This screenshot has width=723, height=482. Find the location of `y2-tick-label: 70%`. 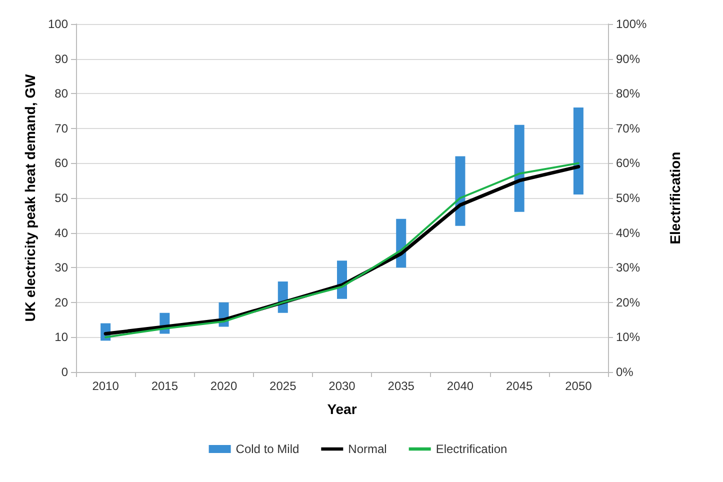

y2-tick-label: 70% is located at coordinates (628, 128).